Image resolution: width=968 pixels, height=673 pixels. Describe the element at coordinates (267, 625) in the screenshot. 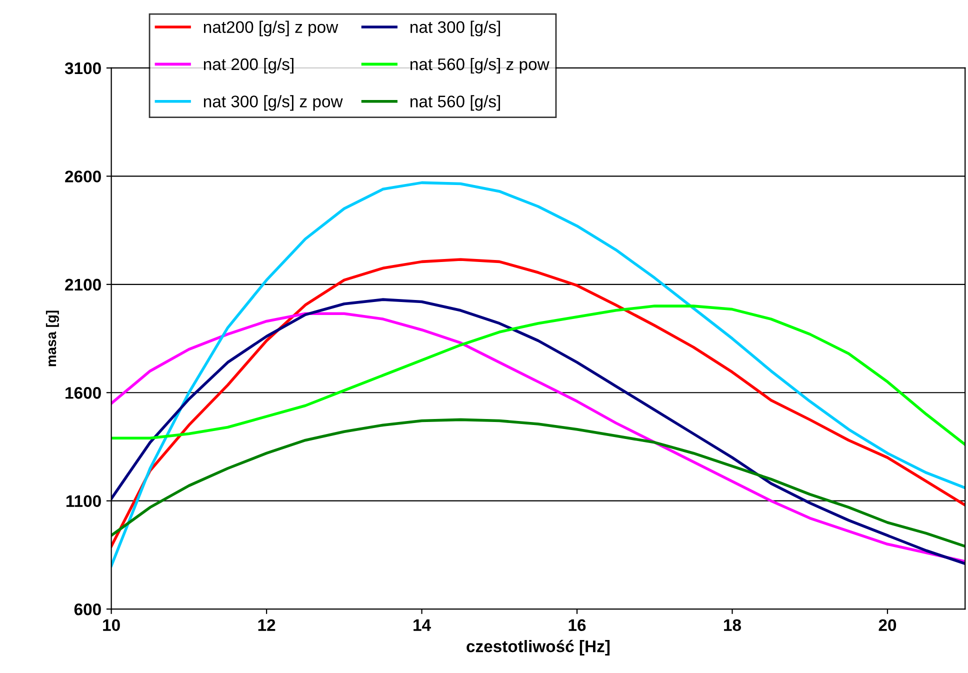

I see `x-tick-label: 12` at that location.